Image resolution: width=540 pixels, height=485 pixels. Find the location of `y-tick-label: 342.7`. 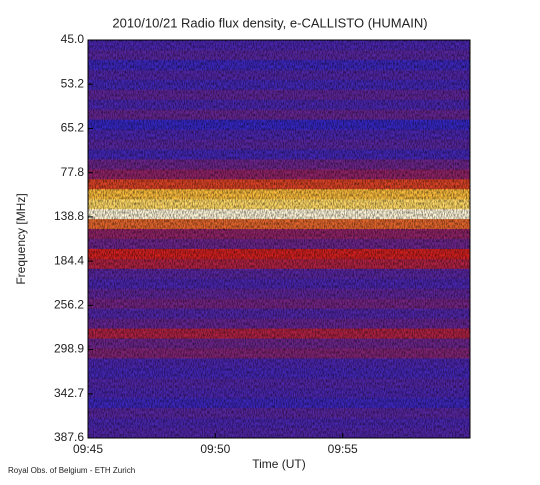

y-tick-label: 342.7 is located at coordinates (69, 393).